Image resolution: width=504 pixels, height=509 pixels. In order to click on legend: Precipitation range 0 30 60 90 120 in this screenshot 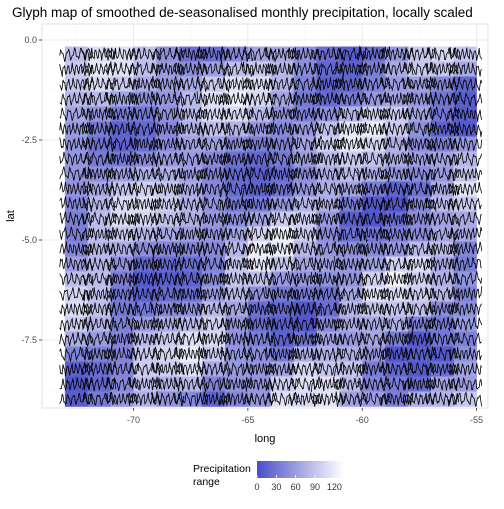, I will do `click(268, 476)`.